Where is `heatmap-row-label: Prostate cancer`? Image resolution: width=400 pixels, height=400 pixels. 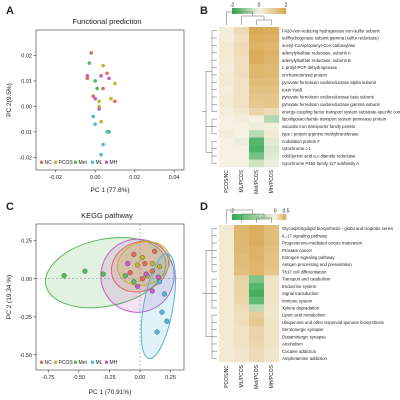
heatmap-row-label: Prostate cancer is located at coordinates (297, 250).